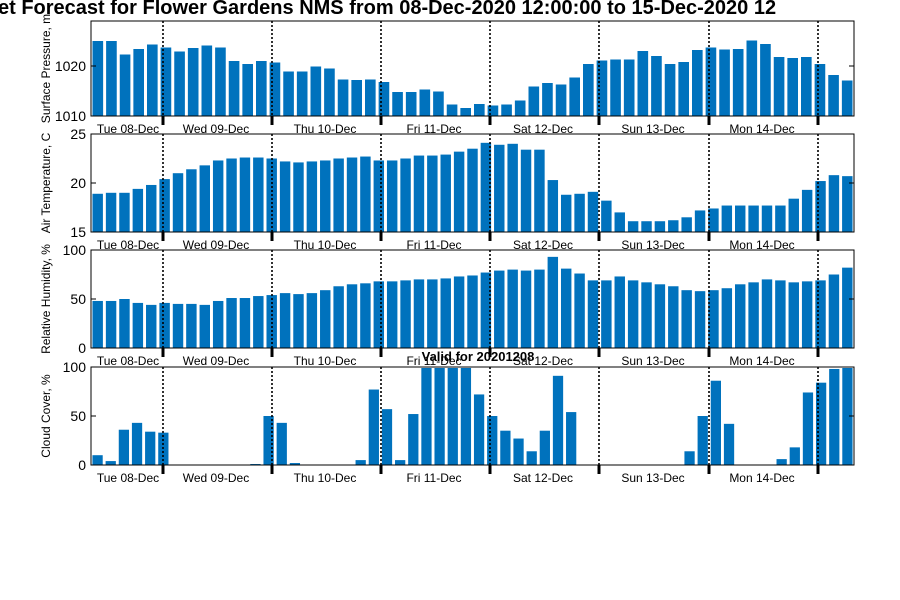  What do you see at coordinates (543, 245) in the screenshot?
I see `day-label: Sat 12-Dec` at bounding box center [543, 245].